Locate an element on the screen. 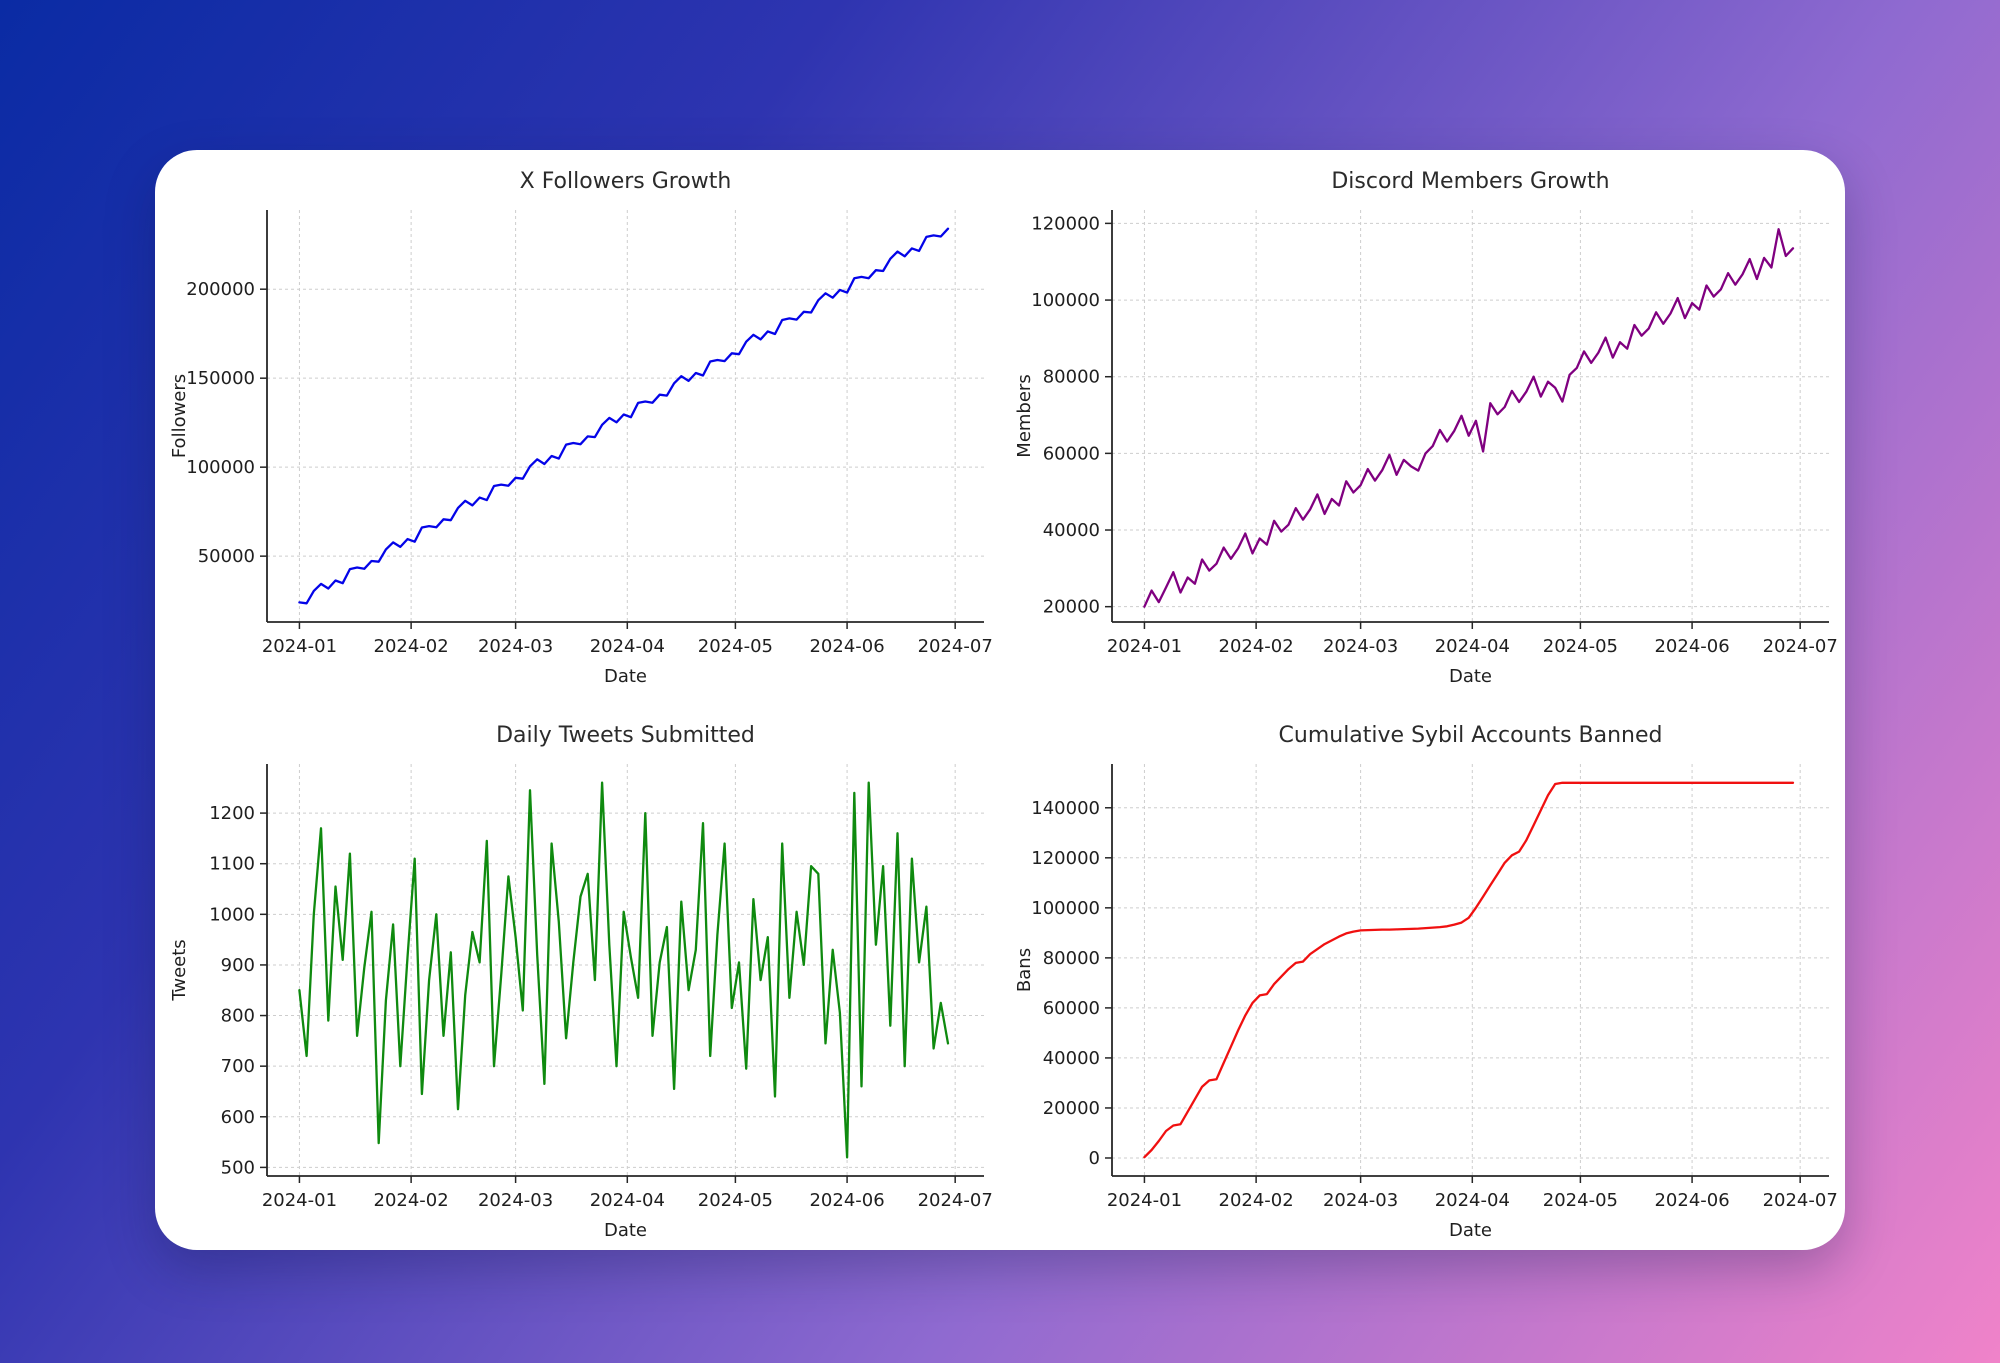 Image resolution: width=2000 pixels, height=1363 pixels. y-tick-label: 700 is located at coordinates (238, 1066).